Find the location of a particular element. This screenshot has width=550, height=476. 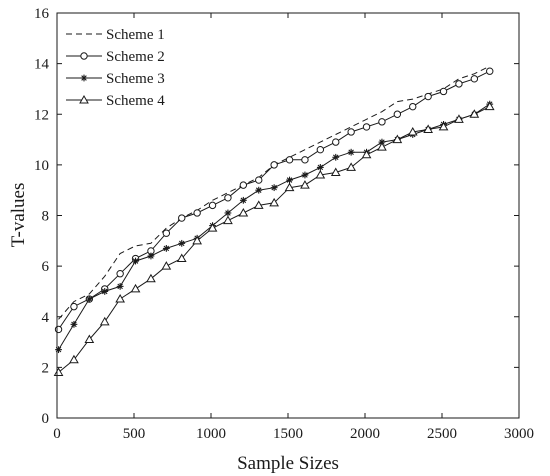

legend-item-scheme-2: Scheme 2 is located at coordinates (115, 57).